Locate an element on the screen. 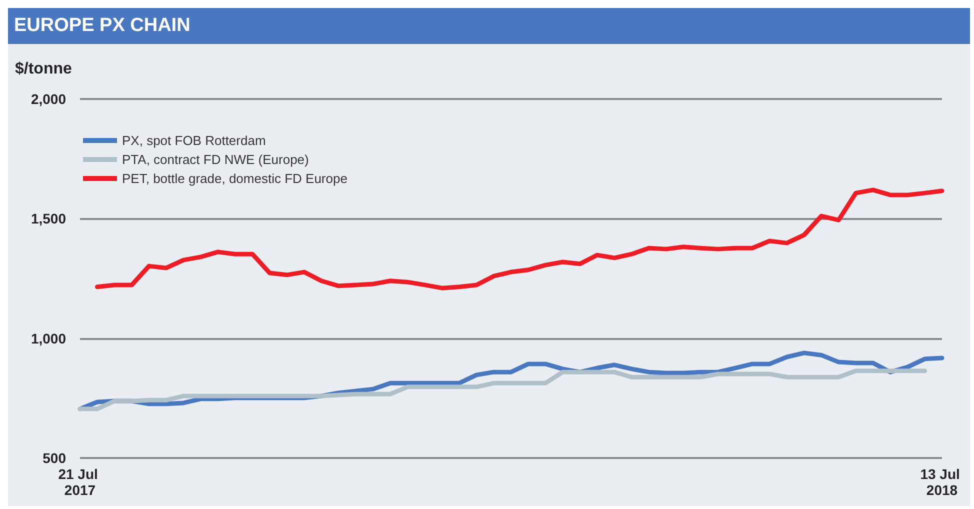  y-tick-label: 2,000 is located at coordinates (48, 99).